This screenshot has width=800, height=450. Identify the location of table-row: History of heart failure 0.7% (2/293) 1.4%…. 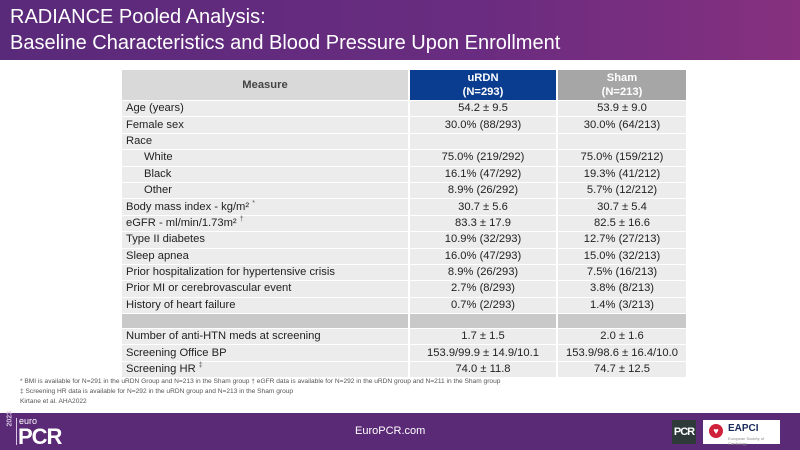
(404, 306).